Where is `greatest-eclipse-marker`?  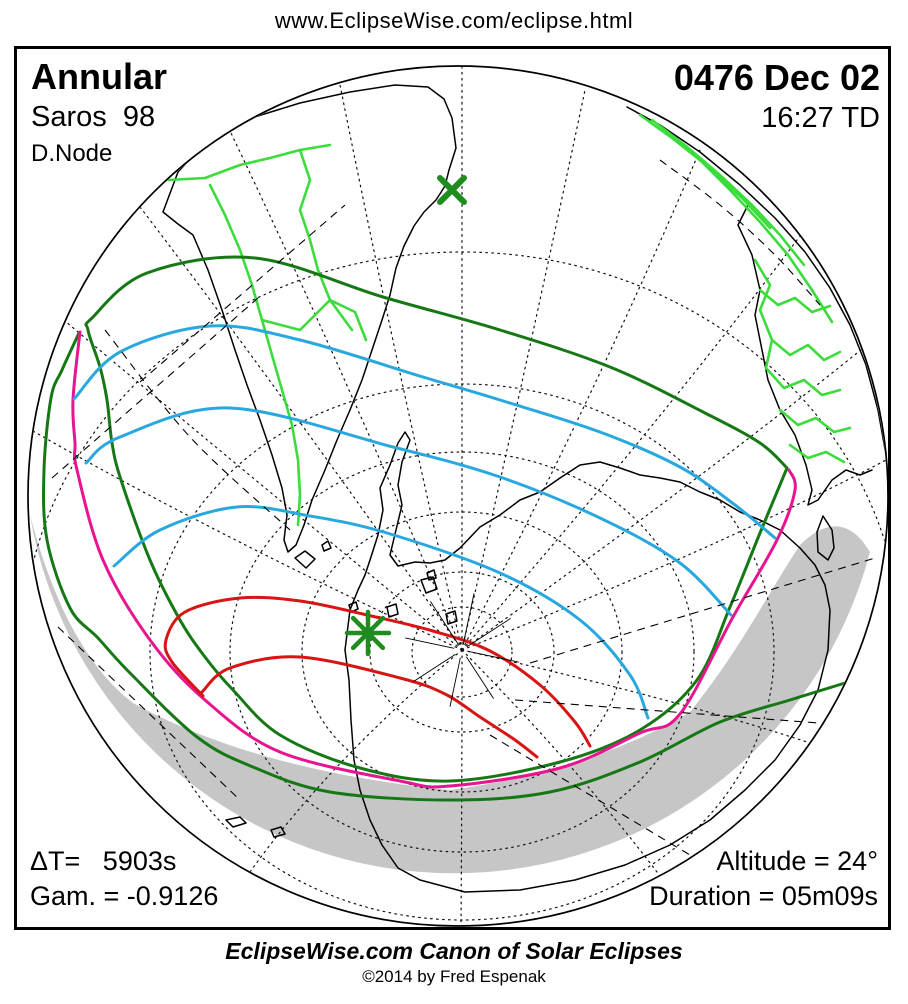
greatest-eclipse-marker is located at coordinates (368, 633).